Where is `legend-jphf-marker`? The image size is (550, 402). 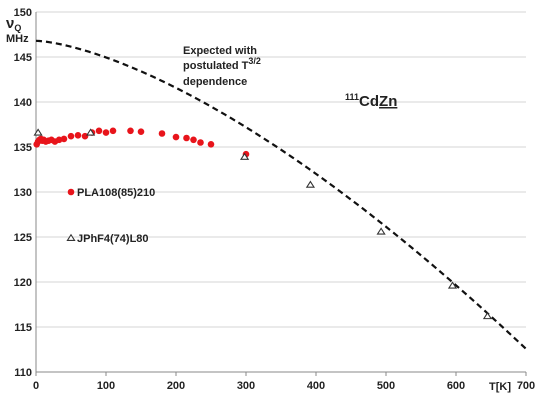 legend-jphf-marker is located at coordinates (71, 237).